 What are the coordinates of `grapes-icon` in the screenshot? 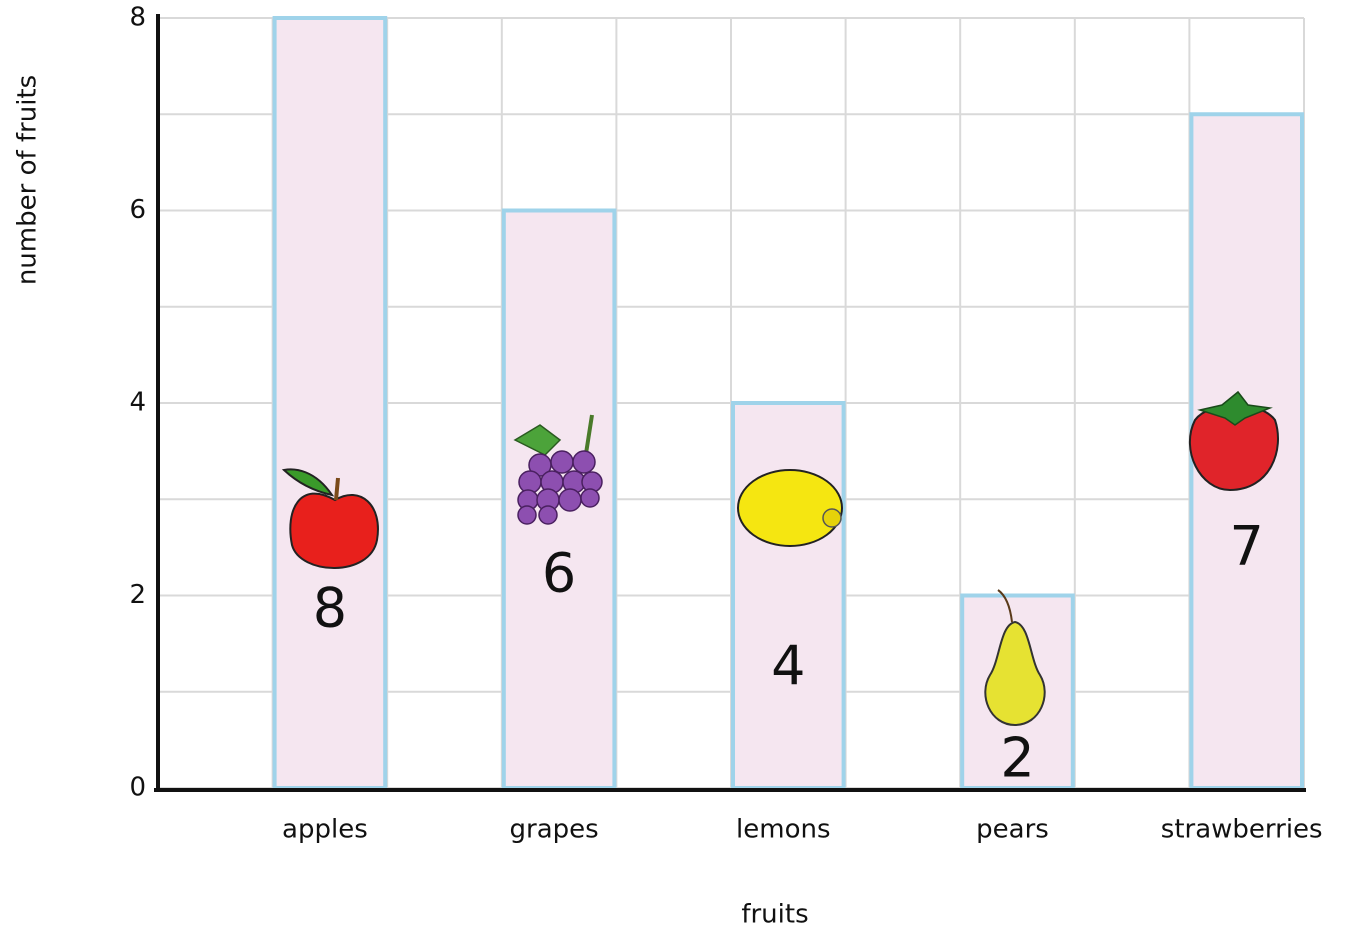 It's located at (558, 469).